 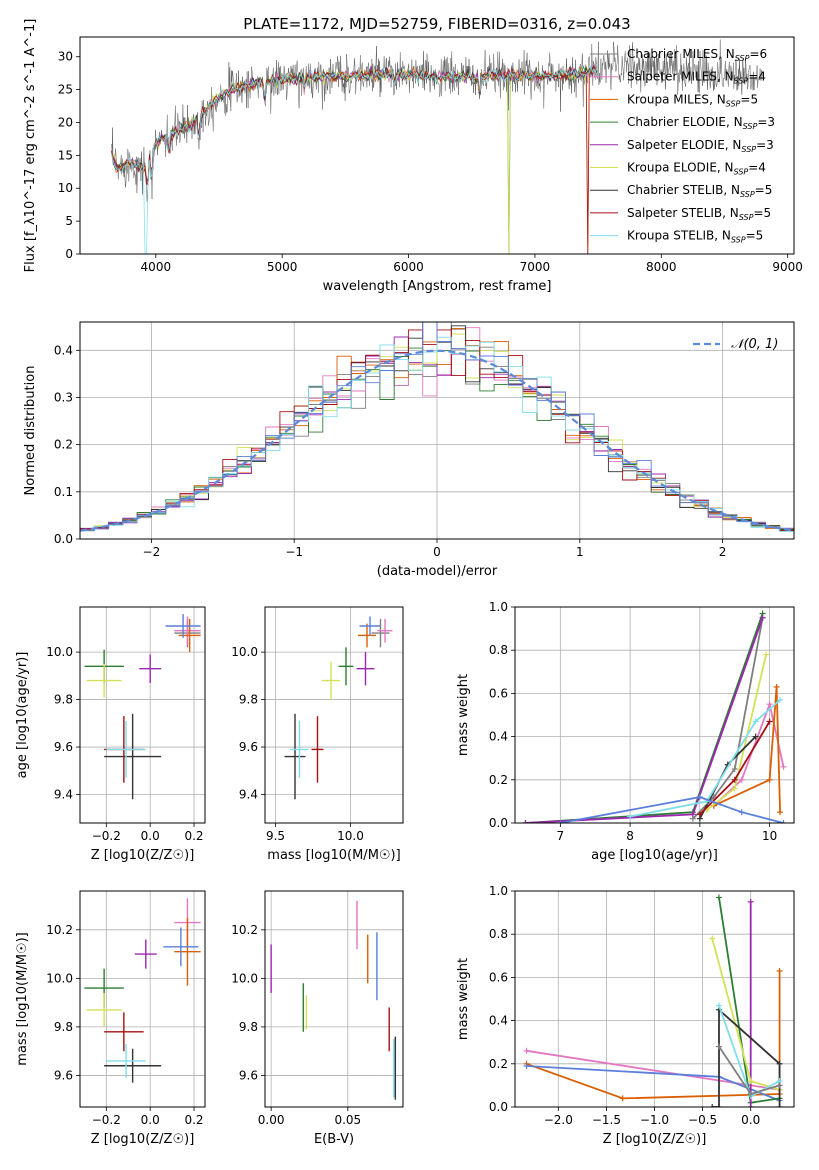 I want to click on y-tick-label: 10.2, so click(x=59, y=930).